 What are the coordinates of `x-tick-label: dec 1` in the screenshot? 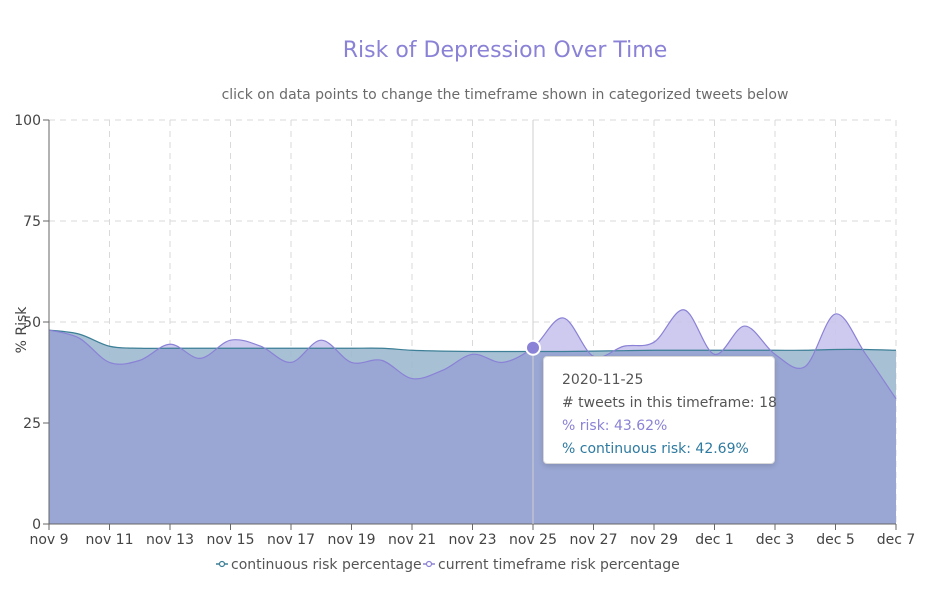 It's located at (714, 540).